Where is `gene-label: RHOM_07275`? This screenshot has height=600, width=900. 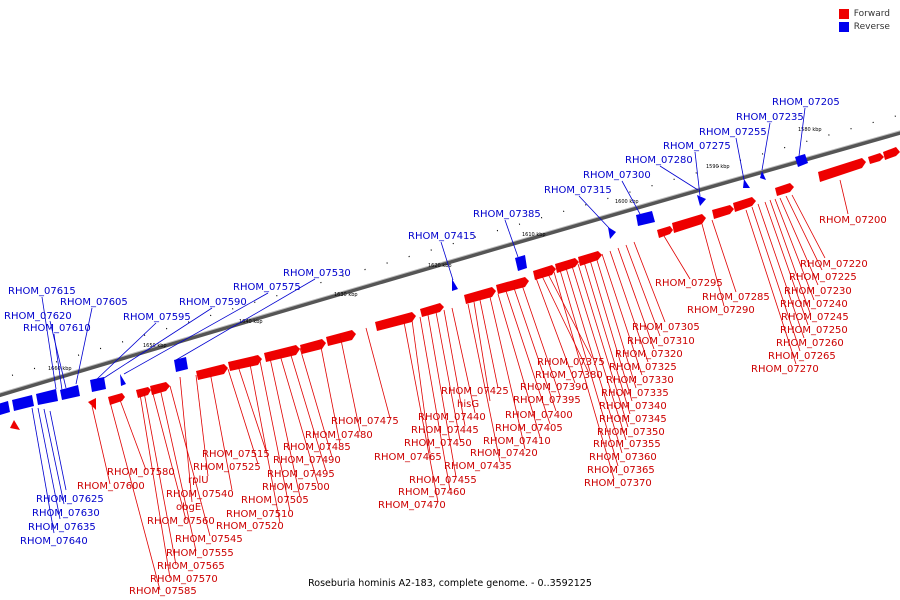 gene-label: RHOM_07275 is located at coordinates (697, 146).